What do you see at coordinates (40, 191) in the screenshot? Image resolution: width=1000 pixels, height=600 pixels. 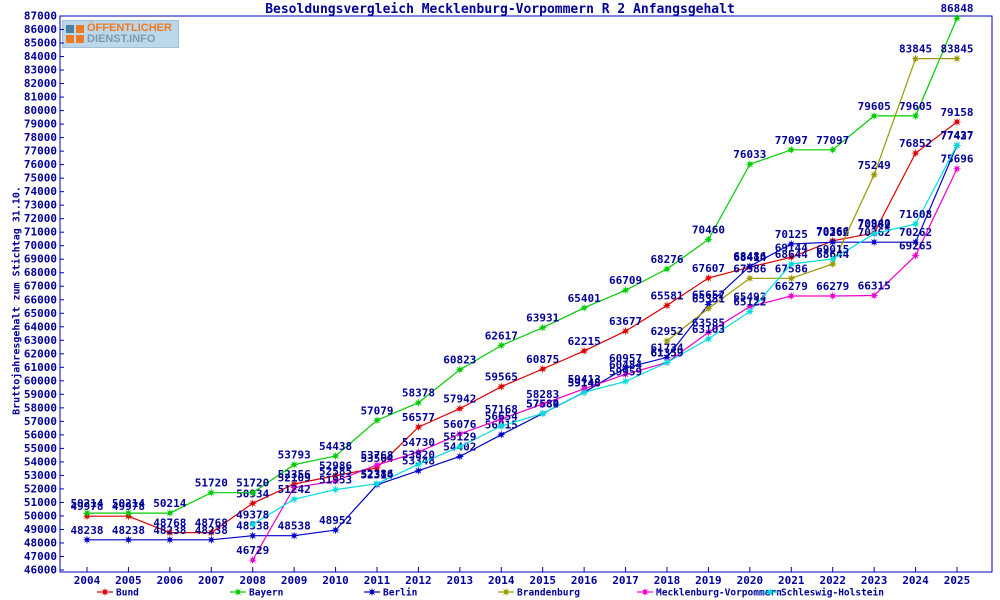 I see `y-tick-label: 74000` at bounding box center [40, 191].